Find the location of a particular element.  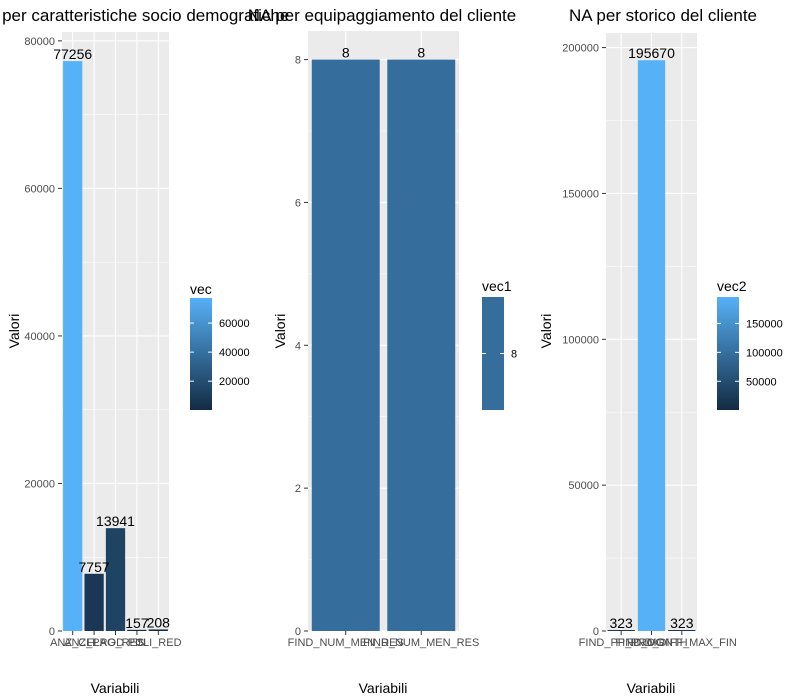

data-label: 77256 is located at coordinates (72, 54).